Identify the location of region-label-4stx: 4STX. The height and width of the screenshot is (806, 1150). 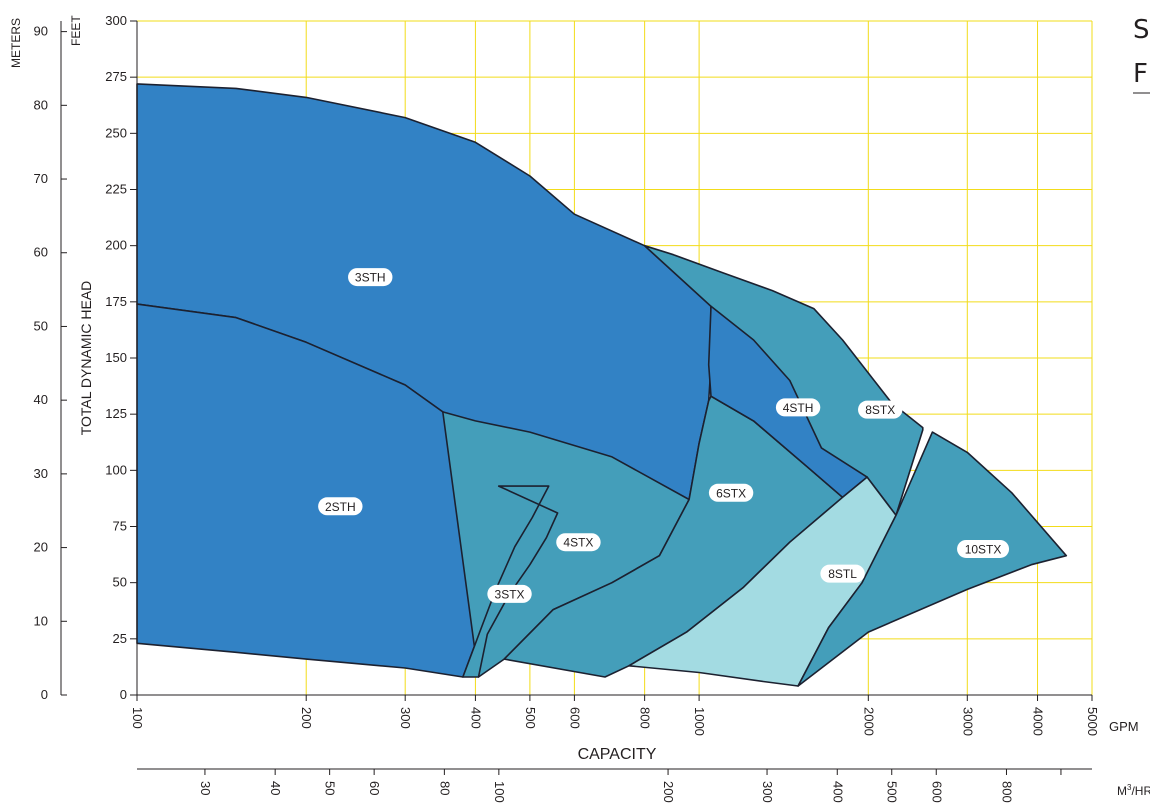
(578, 542).